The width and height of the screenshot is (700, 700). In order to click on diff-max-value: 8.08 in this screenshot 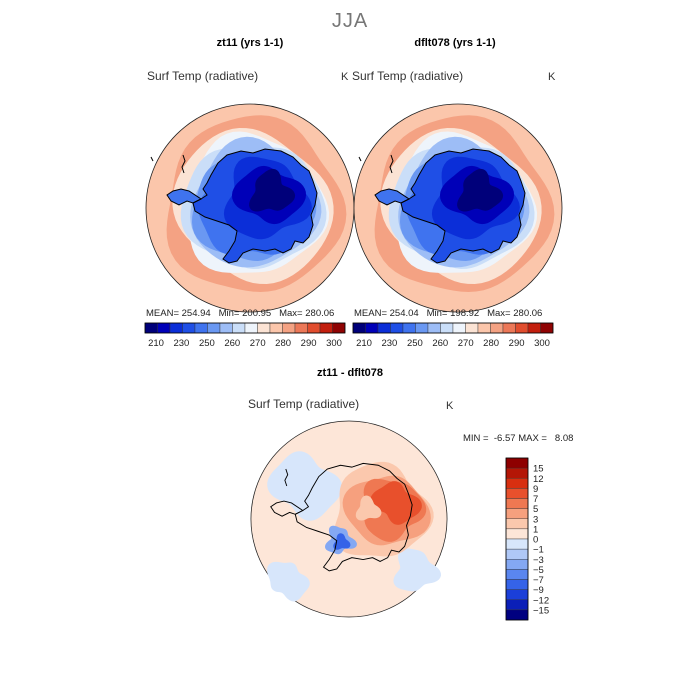, I will do `click(564, 438)`.